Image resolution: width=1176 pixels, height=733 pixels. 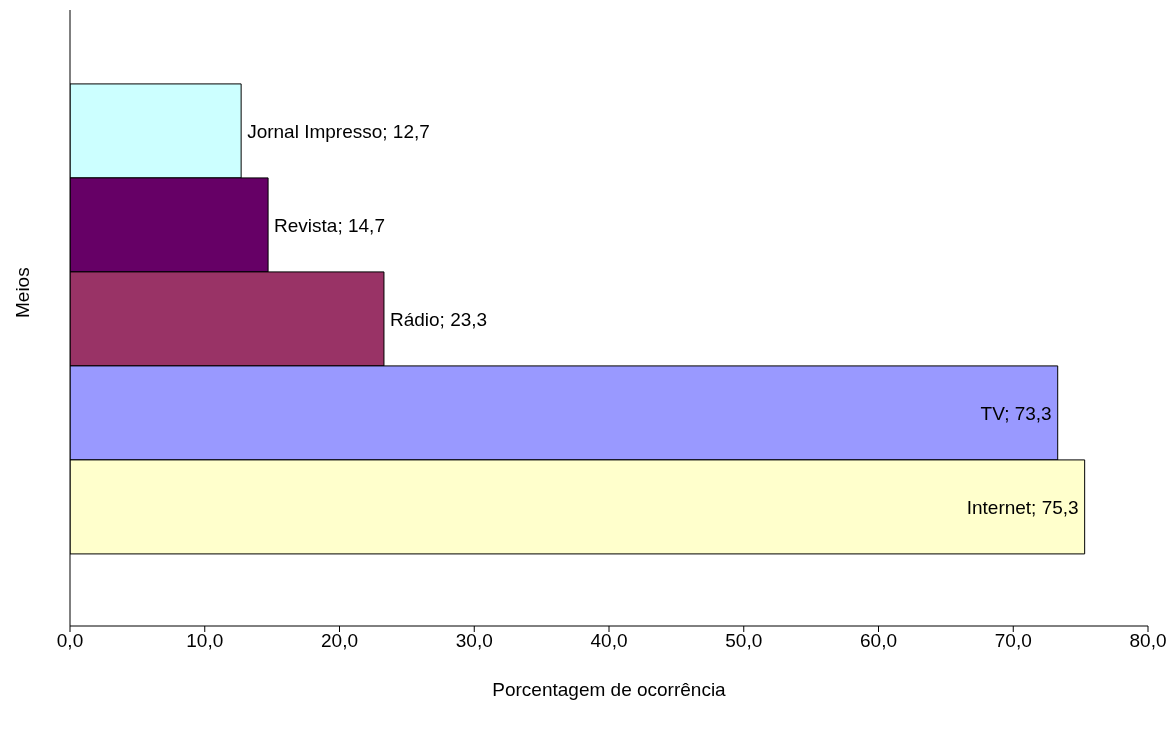 What do you see at coordinates (338, 131) in the screenshot?
I see `data-label: Jornal Impresso; 12,7` at bounding box center [338, 131].